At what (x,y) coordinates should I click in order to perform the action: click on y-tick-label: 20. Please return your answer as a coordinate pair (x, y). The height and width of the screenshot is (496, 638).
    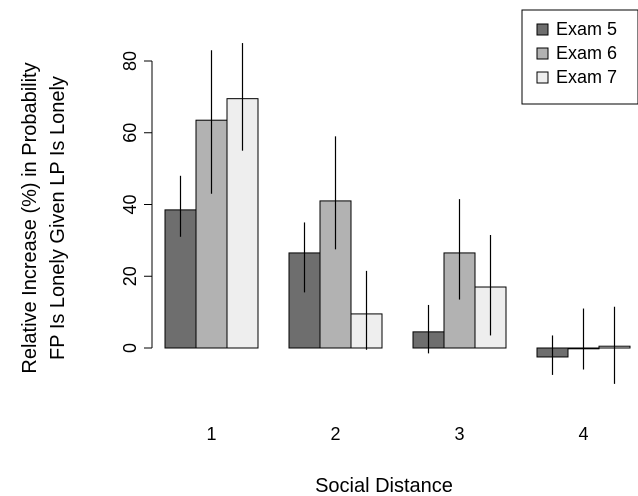
    Looking at the image, I should click on (130, 276).